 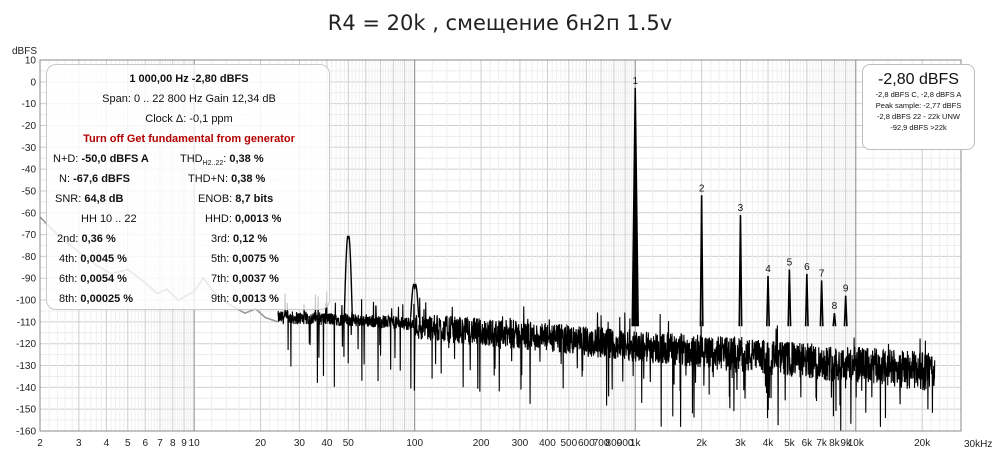 I want to click on h4-value: 0,0045 %, so click(x=103, y=259).